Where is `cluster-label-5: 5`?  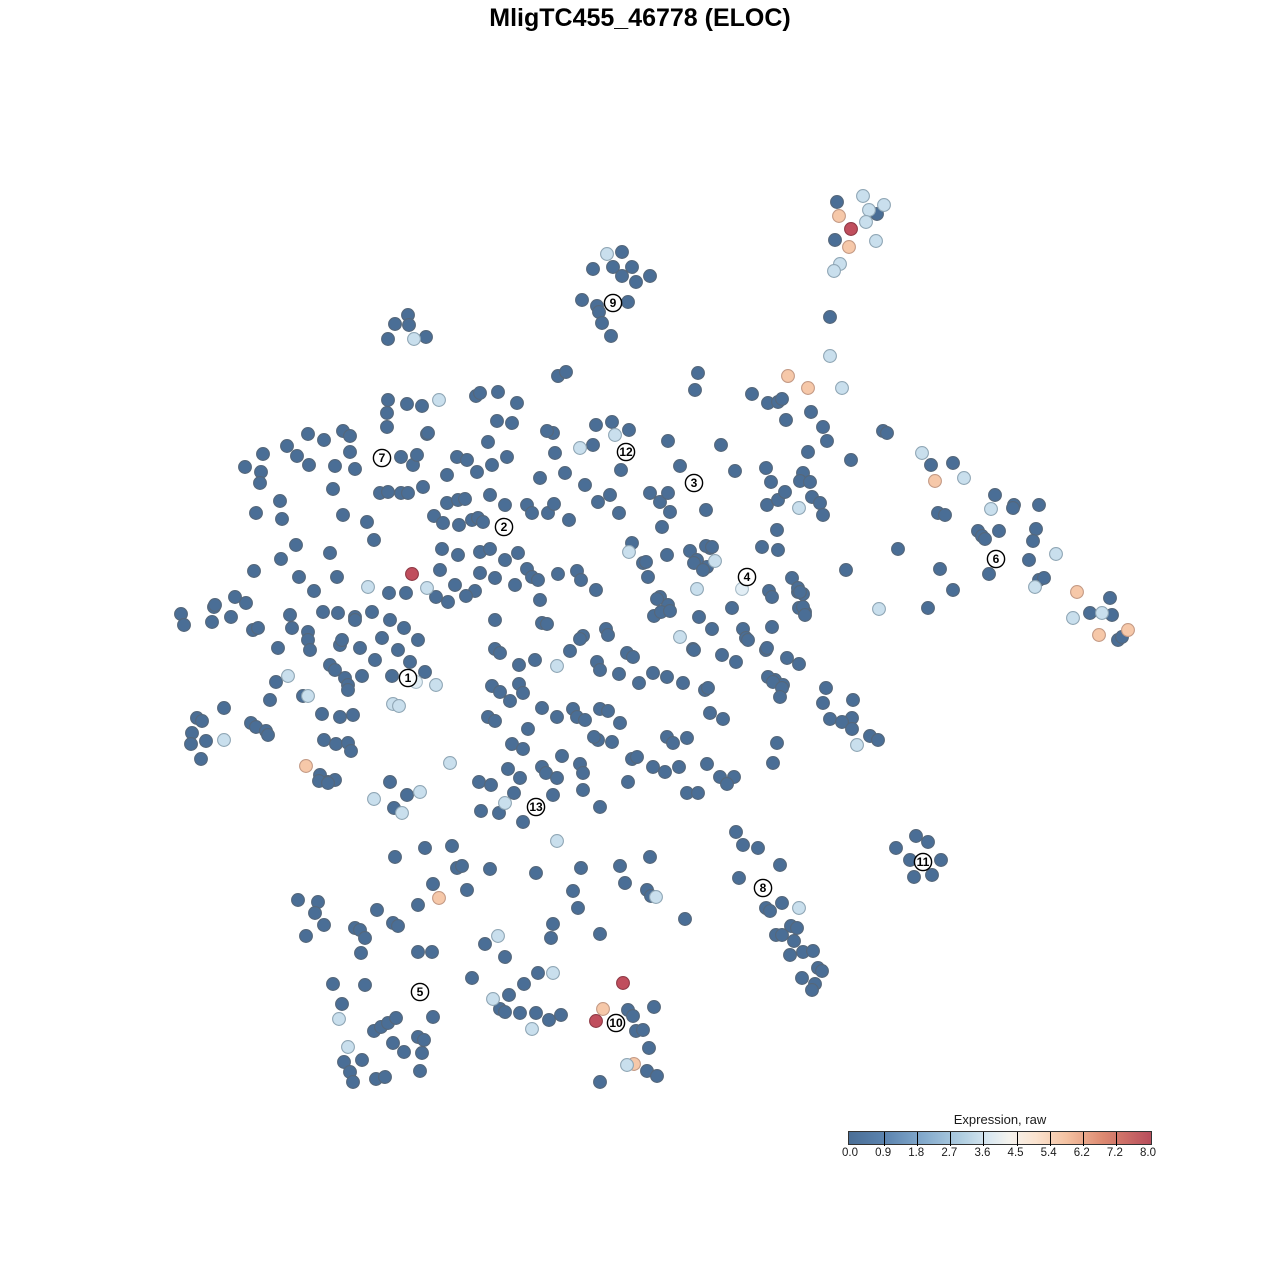 cluster-label-5: 5 is located at coordinates (420, 992).